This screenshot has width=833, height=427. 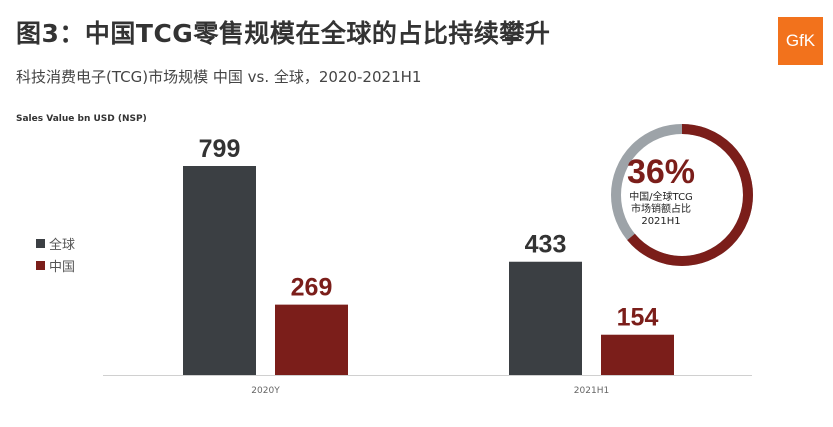 I want to click on share-ring-arc, so click(x=682, y=195).